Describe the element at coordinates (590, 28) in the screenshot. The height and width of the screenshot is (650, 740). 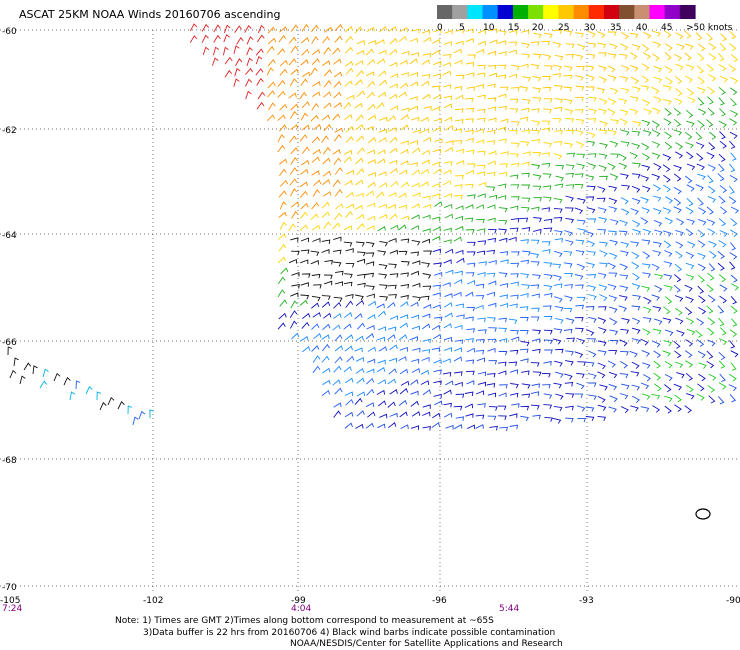
I see `legend-label: 30` at that location.